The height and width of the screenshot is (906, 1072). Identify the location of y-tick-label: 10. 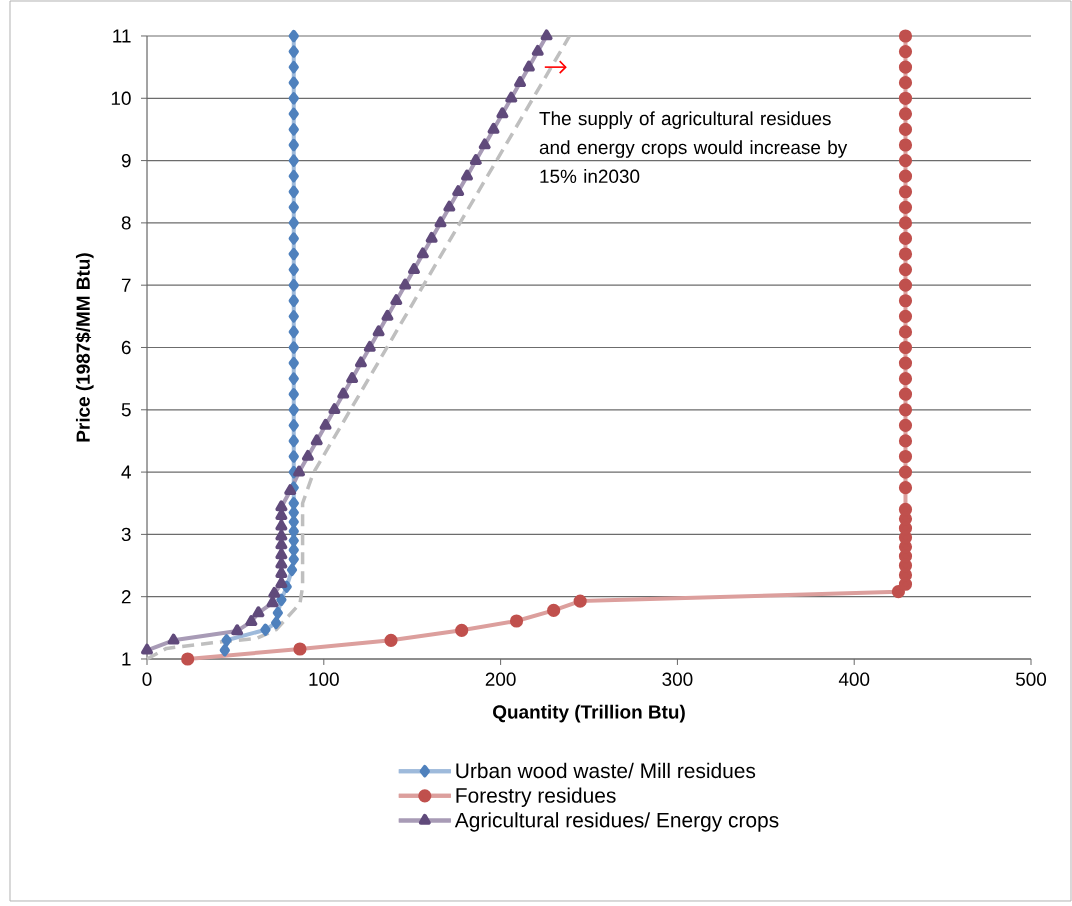
(121, 98).